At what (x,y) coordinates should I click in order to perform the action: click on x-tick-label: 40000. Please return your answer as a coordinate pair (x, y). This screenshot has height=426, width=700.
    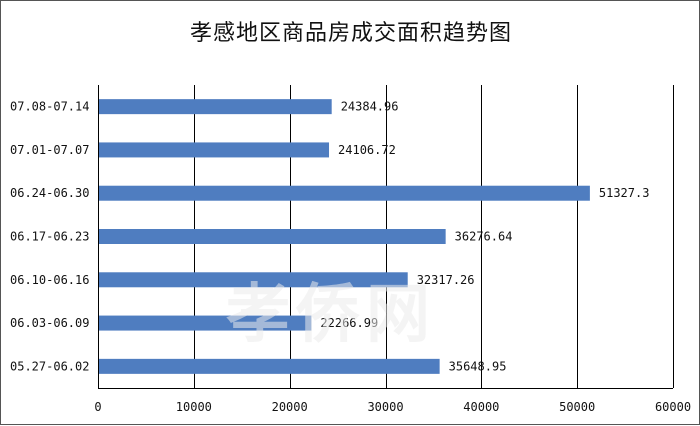
    Looking at the image, I should click on (481, 407).